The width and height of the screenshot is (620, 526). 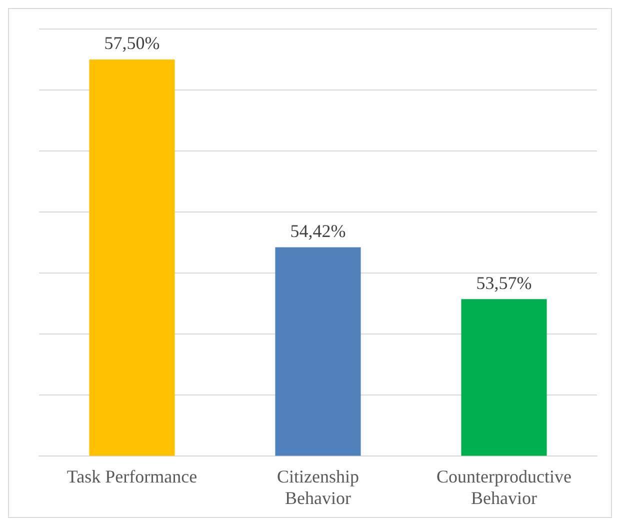 What do you see at coordinates (504, 282) in the screenshot?
I see `data-label: 53,57%` at bounding box center [504, 282].